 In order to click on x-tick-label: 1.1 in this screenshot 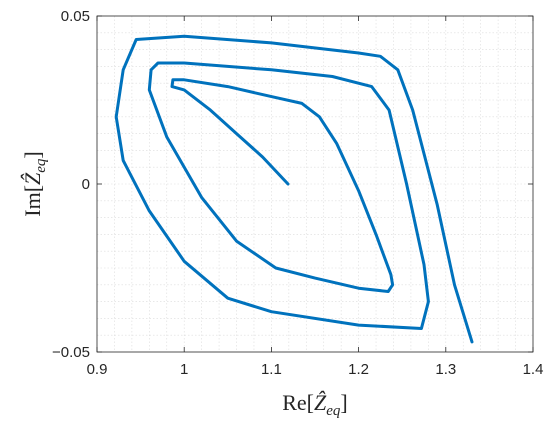, I will do `click(271, 369)`.